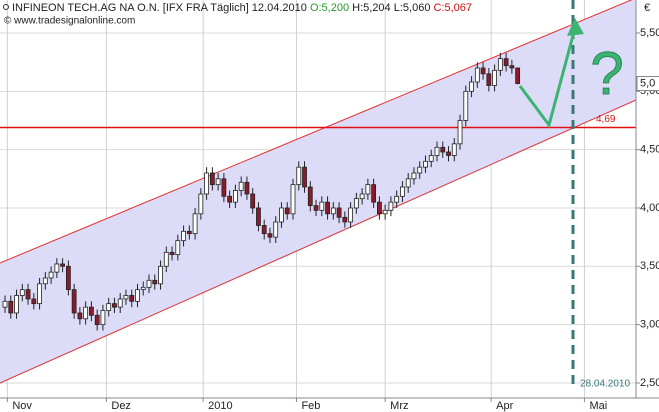  What do you see at coordinates (412, 8) in the screenshot?
I see `low-value: L:5,060` at bounding box center [412, 8].